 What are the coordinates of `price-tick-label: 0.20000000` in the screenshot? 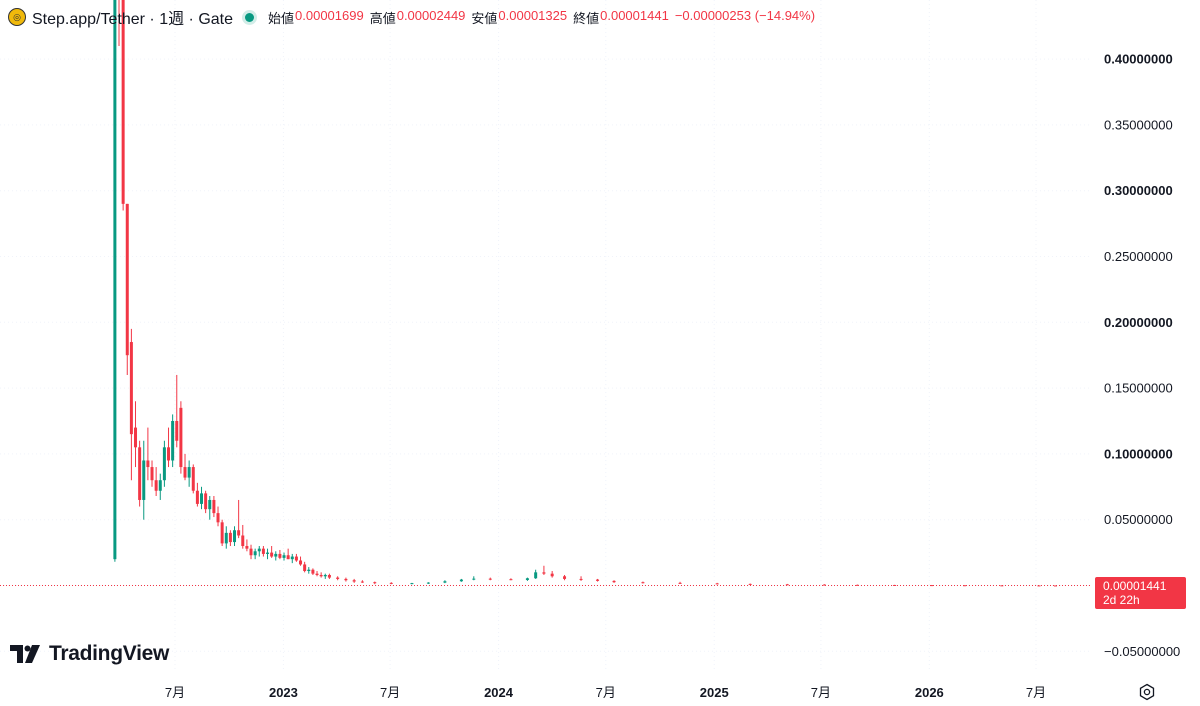 It's located at (1138, 322).